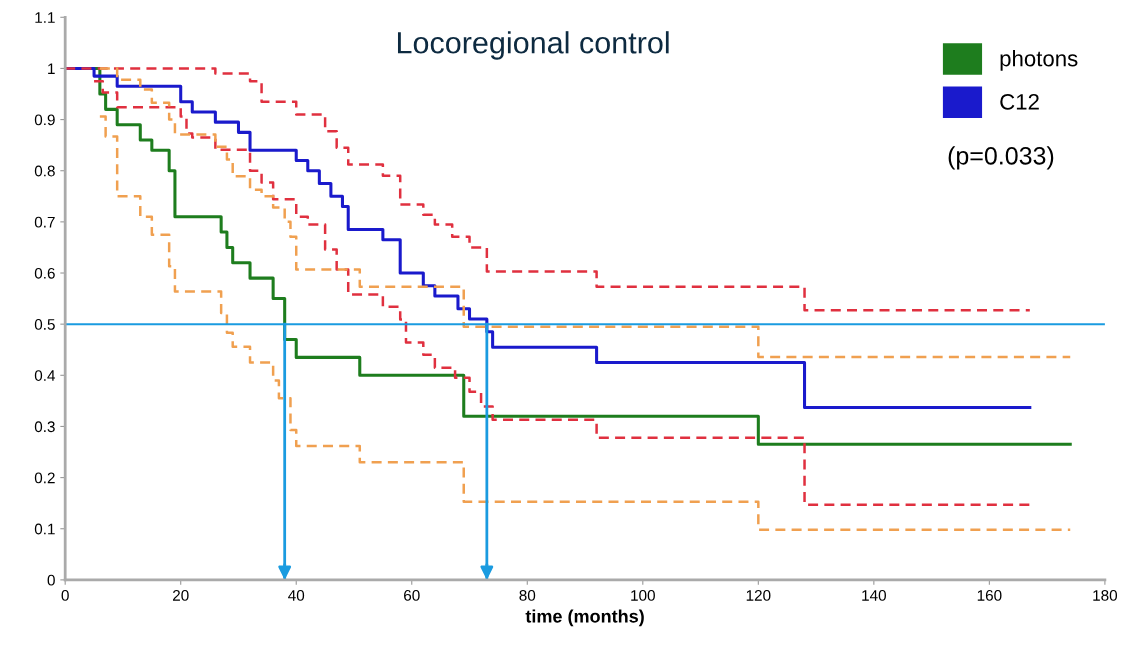  I want to click on y-tick-label: 0.3, so click(44, 427).